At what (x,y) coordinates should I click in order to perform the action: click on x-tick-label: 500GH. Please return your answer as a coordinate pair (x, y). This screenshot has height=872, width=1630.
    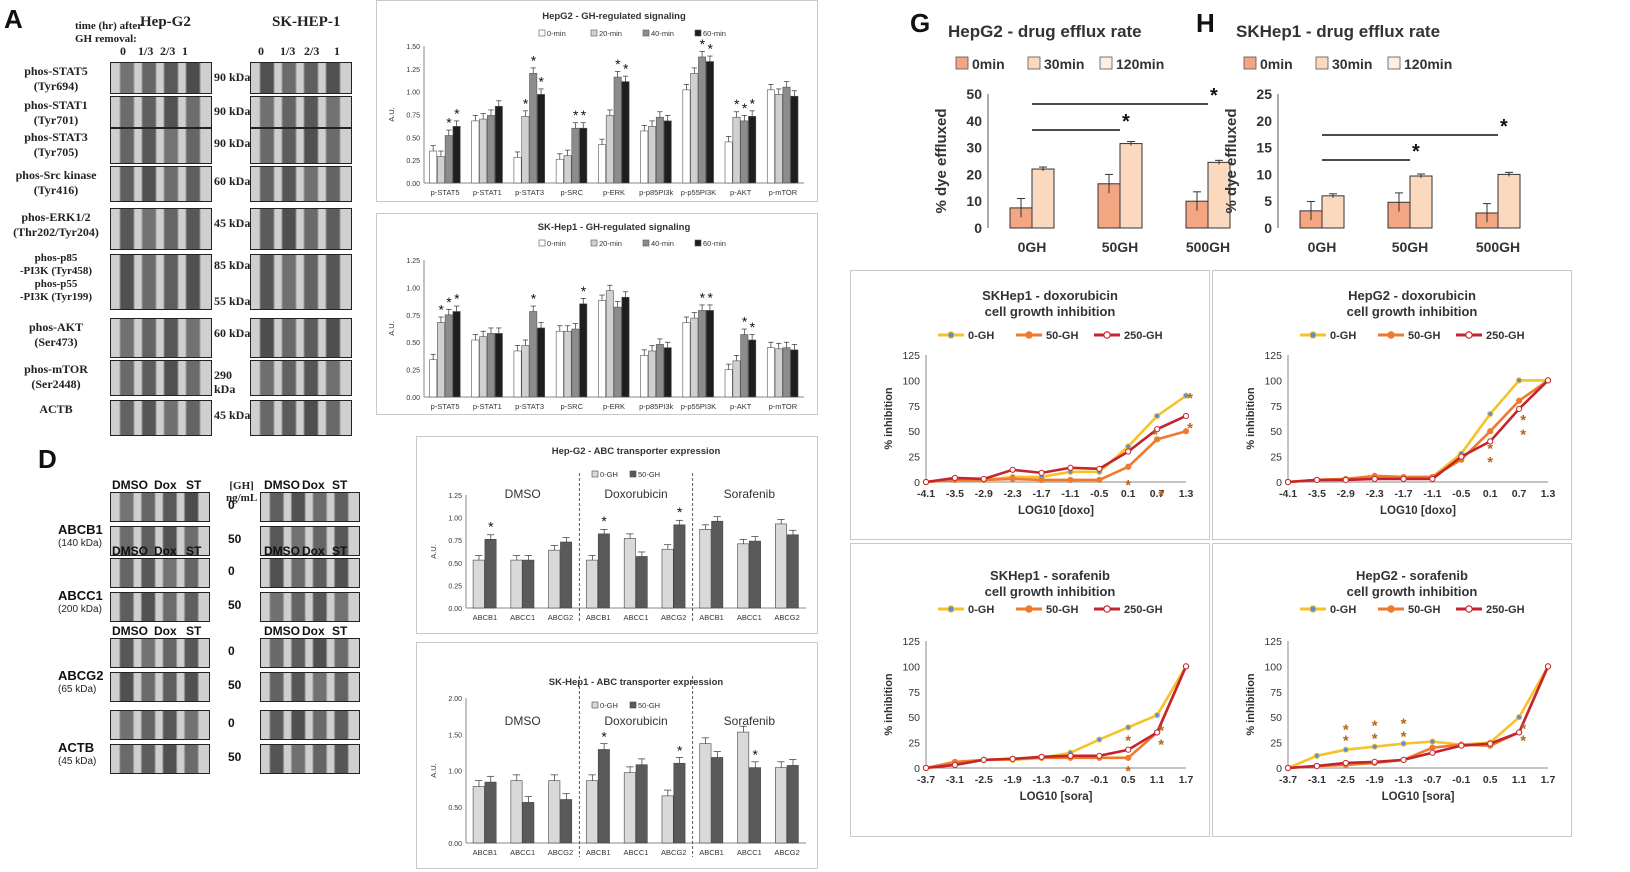
    Looking at the image, I should click on (1208, 247).